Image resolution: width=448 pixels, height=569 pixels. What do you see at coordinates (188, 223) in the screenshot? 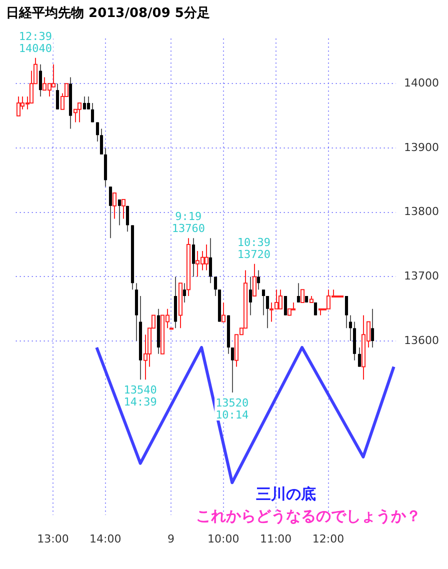
I see `annotation: 9:19 13760` at bounding box center [188, 223].